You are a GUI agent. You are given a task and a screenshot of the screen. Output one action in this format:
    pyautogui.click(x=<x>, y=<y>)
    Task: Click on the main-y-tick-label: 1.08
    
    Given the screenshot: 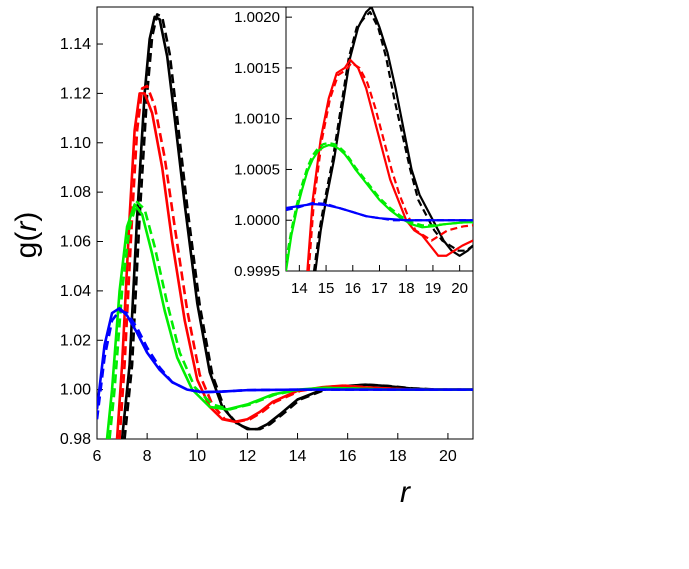 What is the action you would take?
    pyautogui.click(x=75, y=192)
    